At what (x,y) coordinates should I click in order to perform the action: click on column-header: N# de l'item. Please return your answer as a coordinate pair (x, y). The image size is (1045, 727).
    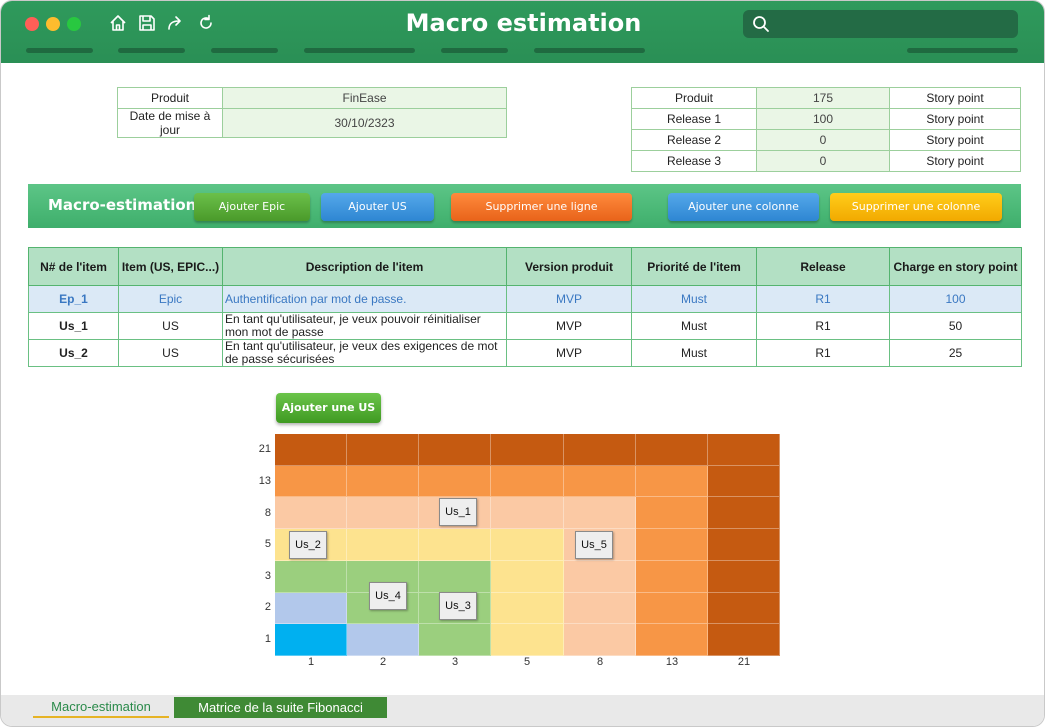
    Looking at the image, I should click on (73, 266).